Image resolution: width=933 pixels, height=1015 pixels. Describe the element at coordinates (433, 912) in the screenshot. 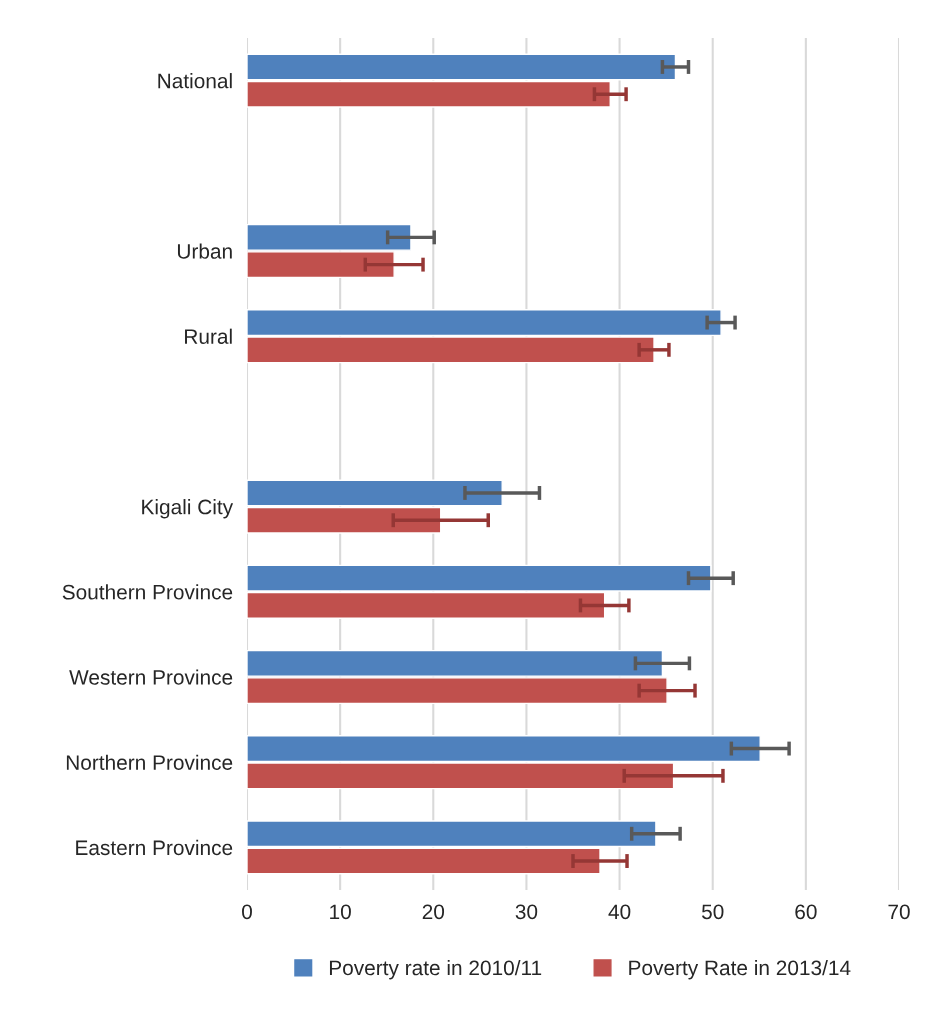

I see `x-tick-label: 20` at that location.